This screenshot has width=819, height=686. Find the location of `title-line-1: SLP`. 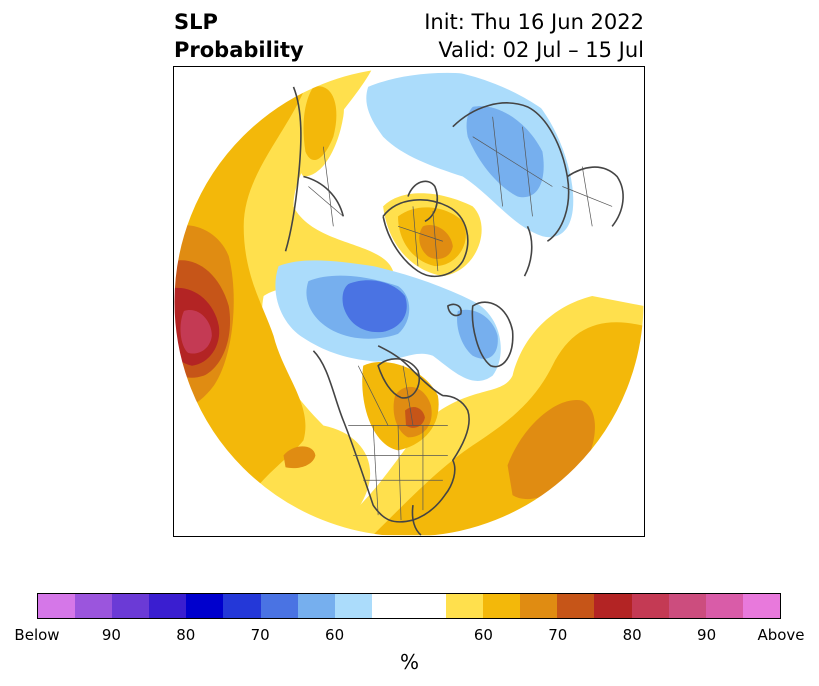

title-line-1: SLP is located at coordinates (196, 22).